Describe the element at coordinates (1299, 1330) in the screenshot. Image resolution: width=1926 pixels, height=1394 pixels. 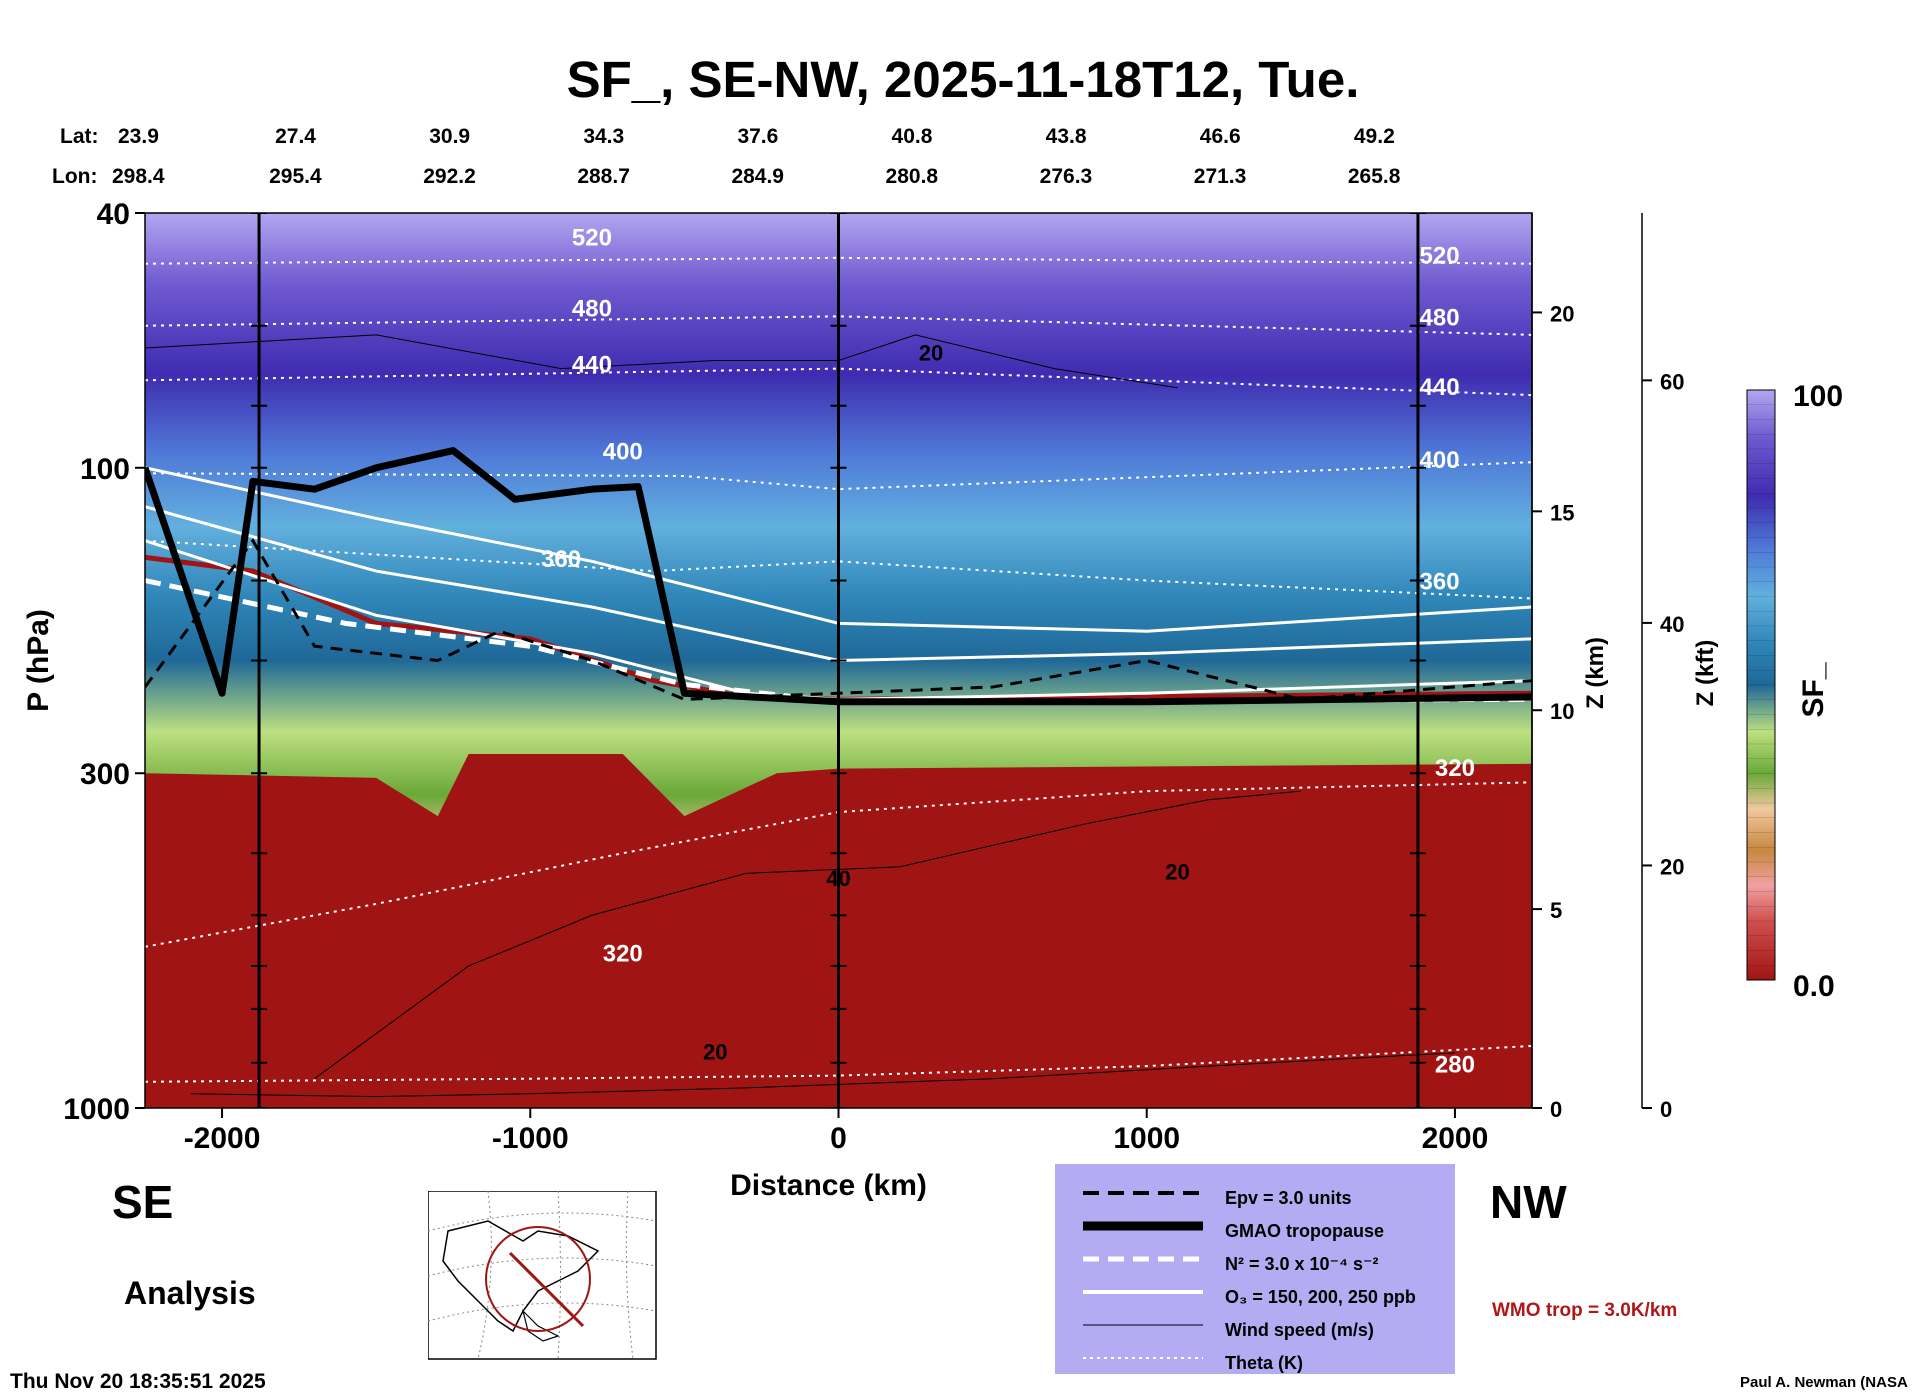
I see `legend-item: Wind speed (m/s)` at that location.